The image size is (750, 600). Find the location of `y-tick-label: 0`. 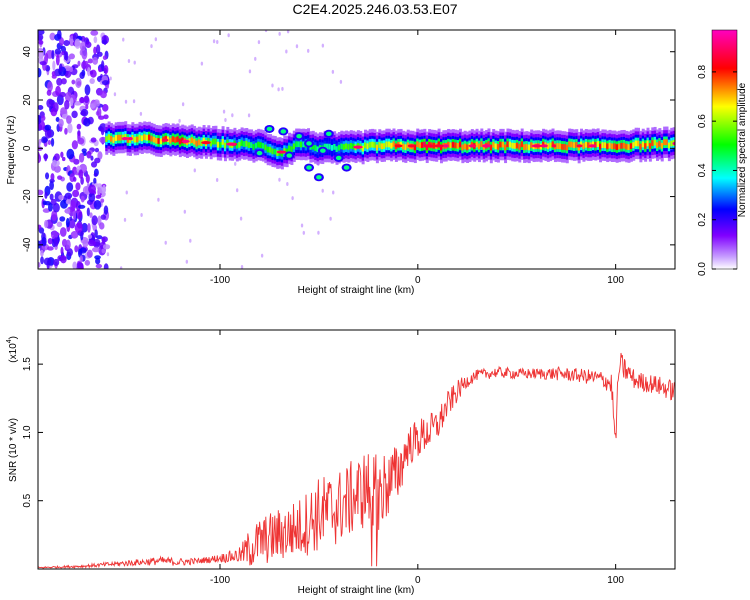

y-tick-label: 0 is located at coordinates (27, 148).